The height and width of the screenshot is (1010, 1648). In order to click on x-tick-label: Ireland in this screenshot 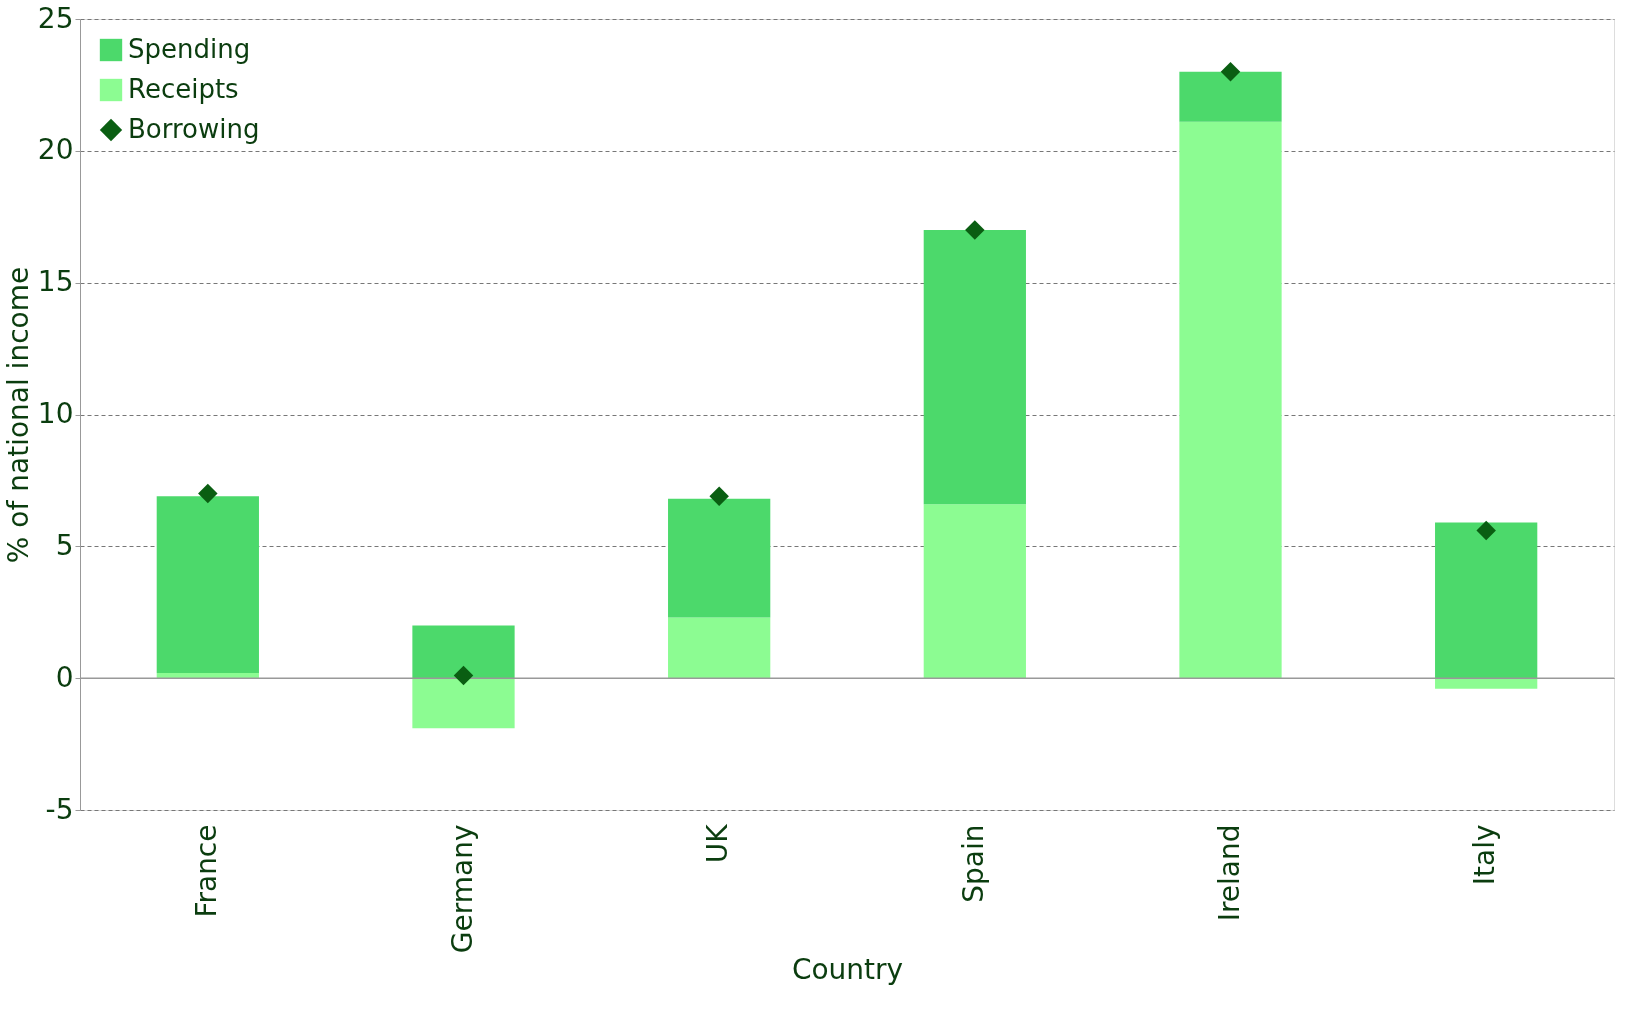, I will do `click(1229, 873)`.